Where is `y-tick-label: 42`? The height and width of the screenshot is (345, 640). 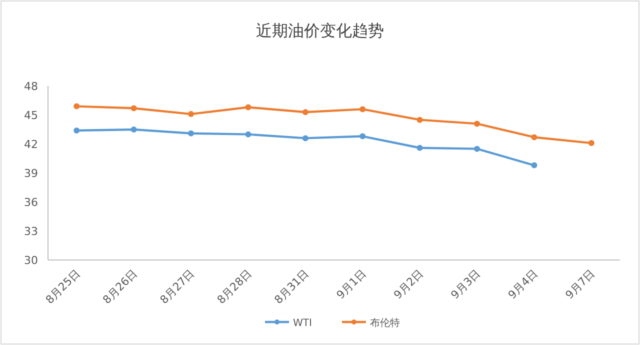 y-tick-label: 42 is located at coordinates (31, 144).